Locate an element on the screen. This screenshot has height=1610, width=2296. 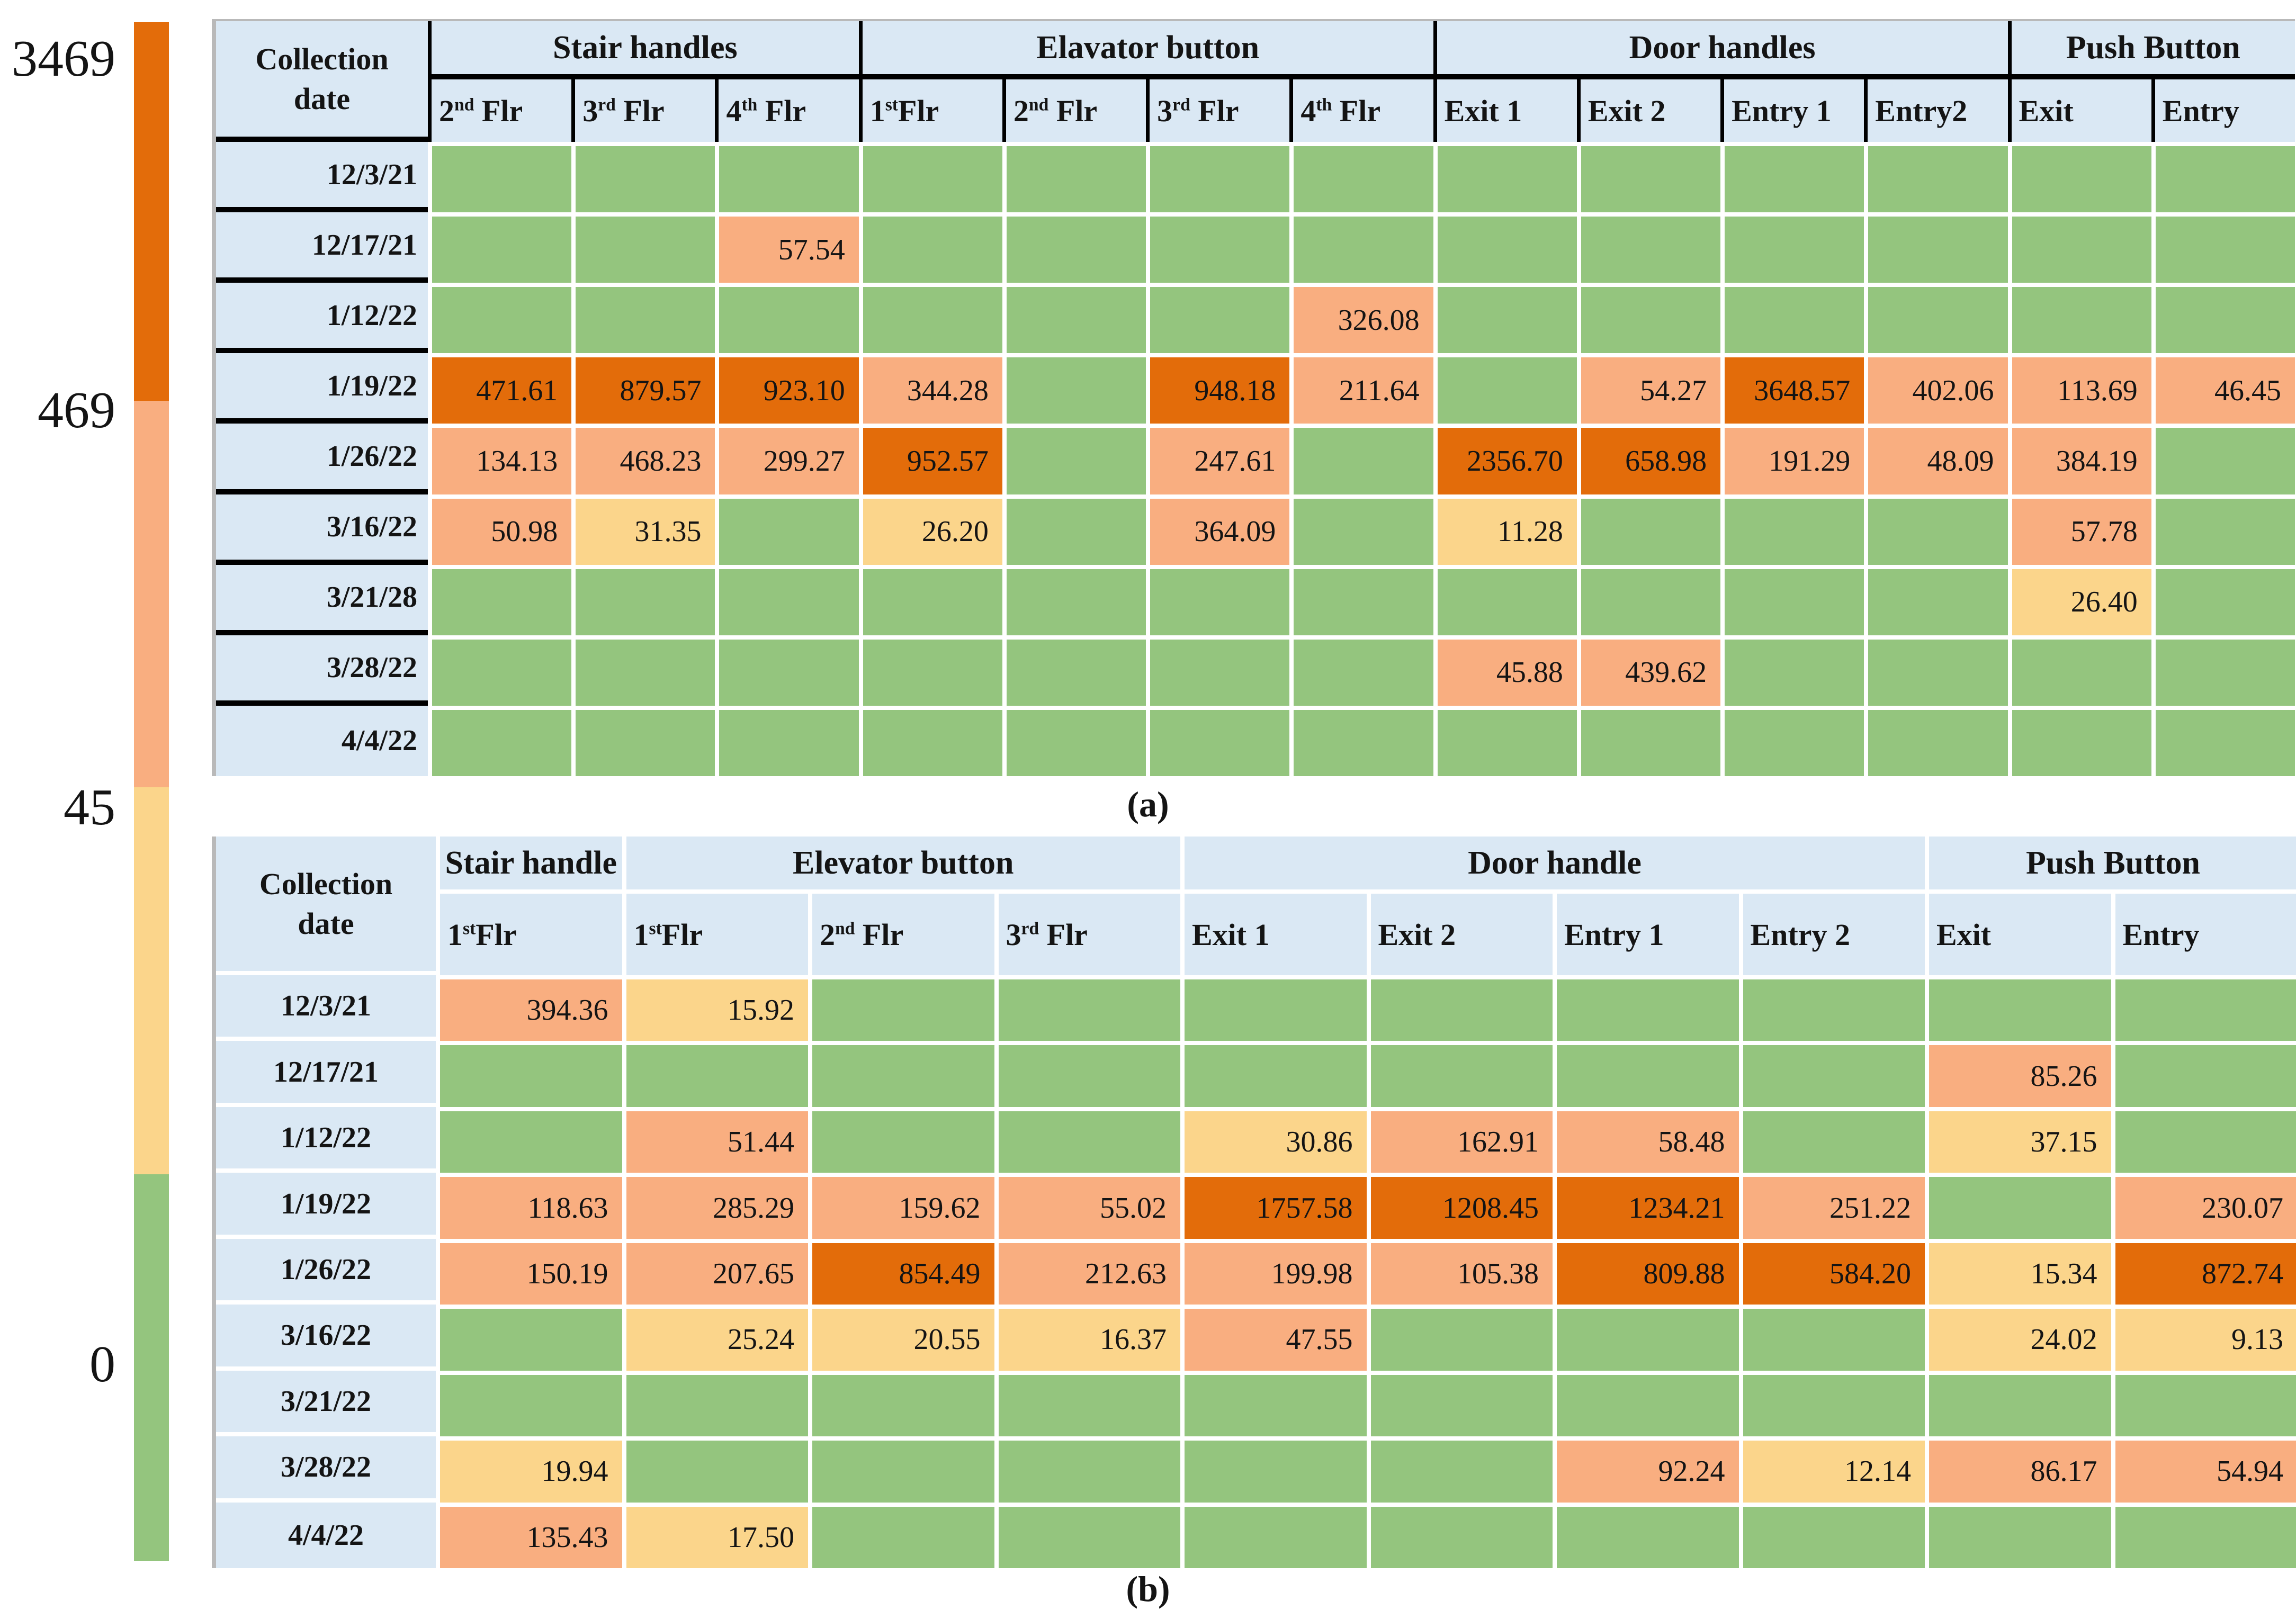
value-cell-a-r7-c8 is located at coordinates (1505, 600).